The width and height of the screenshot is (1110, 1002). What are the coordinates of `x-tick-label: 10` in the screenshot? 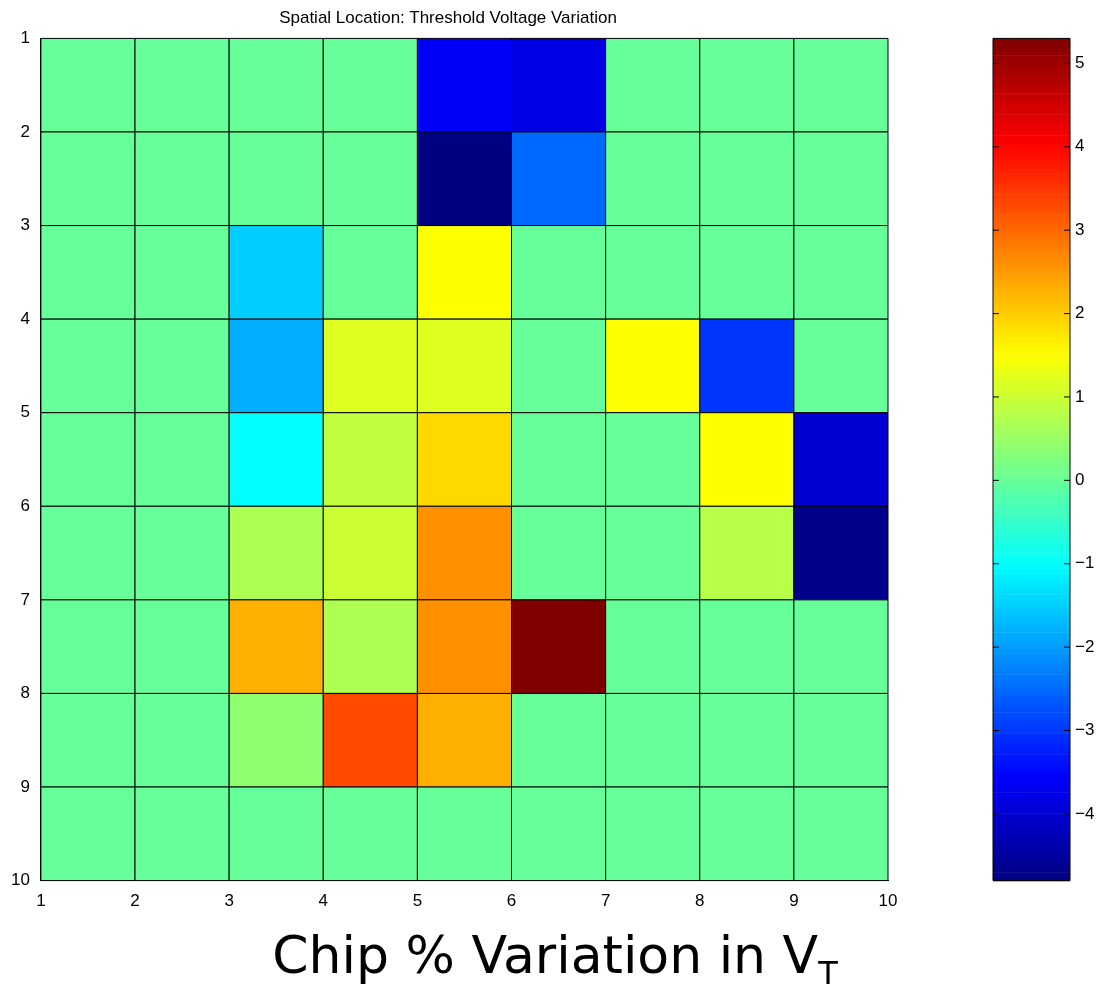 It's located at (888, 901).